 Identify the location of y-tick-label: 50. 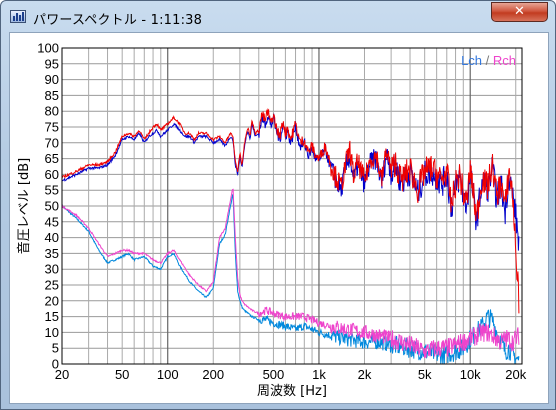
(52, 206).